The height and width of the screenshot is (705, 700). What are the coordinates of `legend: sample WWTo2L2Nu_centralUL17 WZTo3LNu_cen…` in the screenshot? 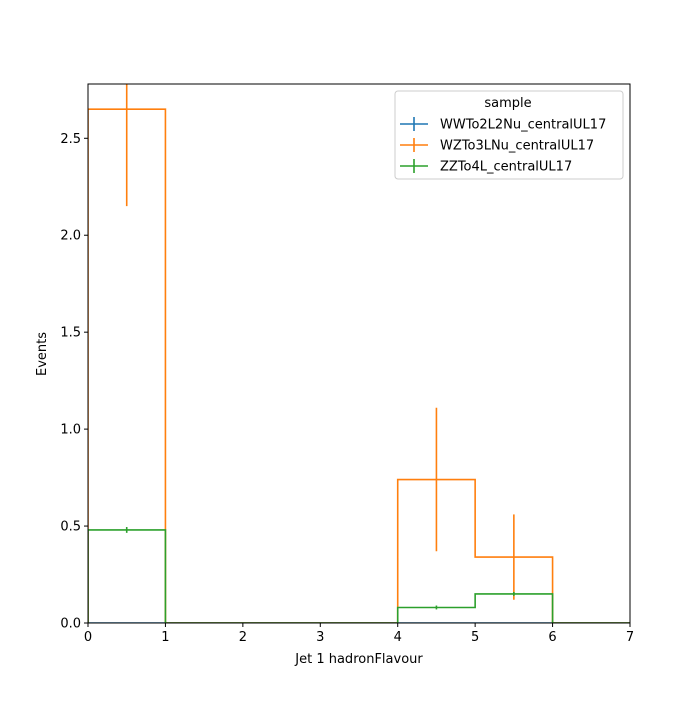 It's located at (509, 135).